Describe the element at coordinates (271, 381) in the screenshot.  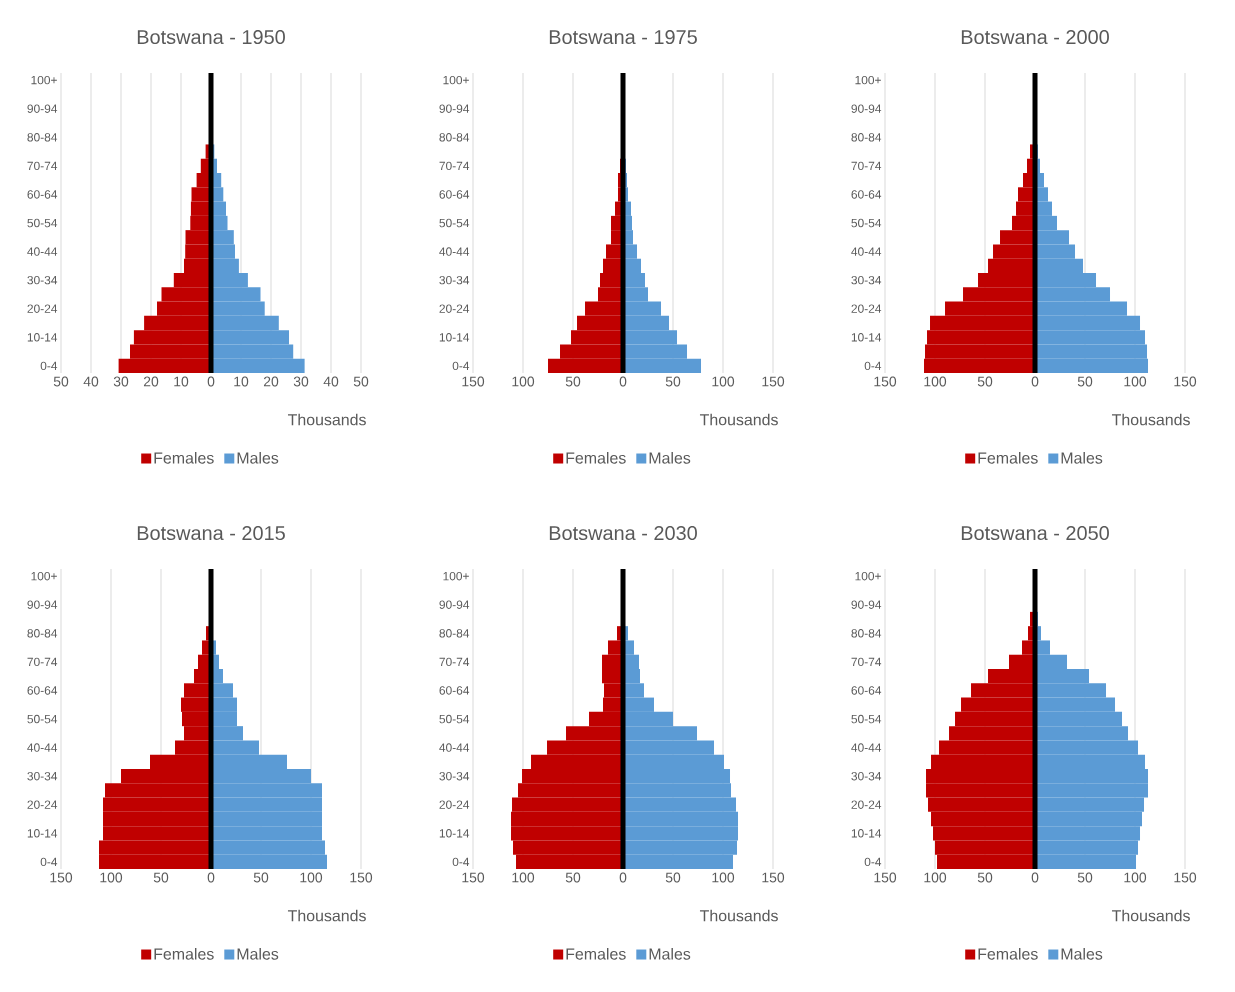
I see `x-tick-label: 20` at that location.